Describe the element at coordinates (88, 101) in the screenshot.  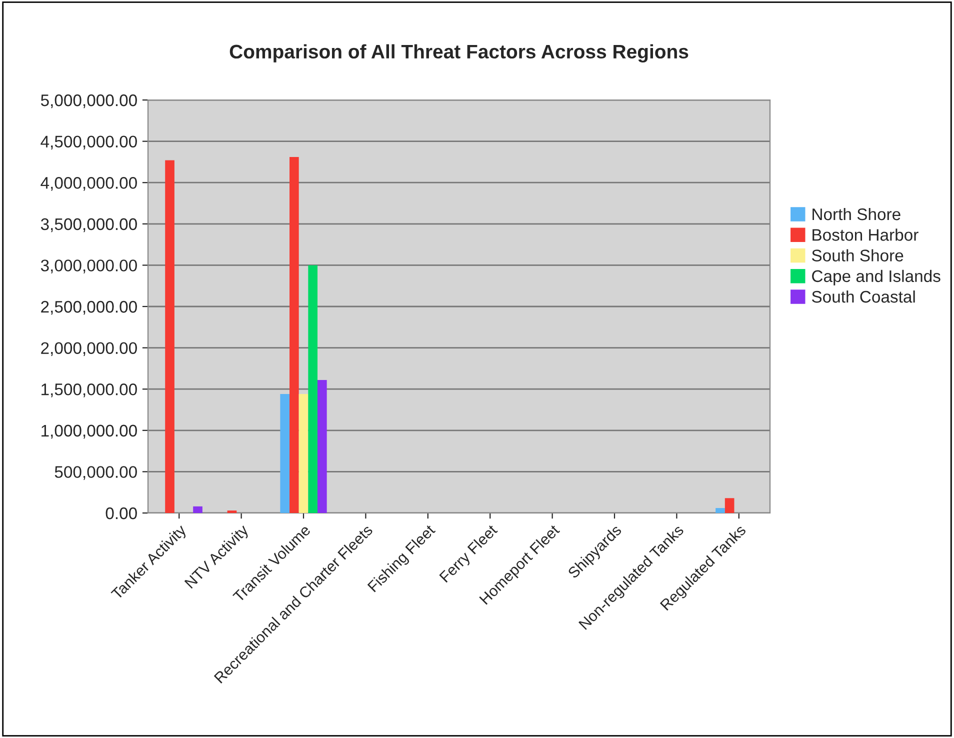
I see `y-tick-label: 5,000,000.00` at that location.